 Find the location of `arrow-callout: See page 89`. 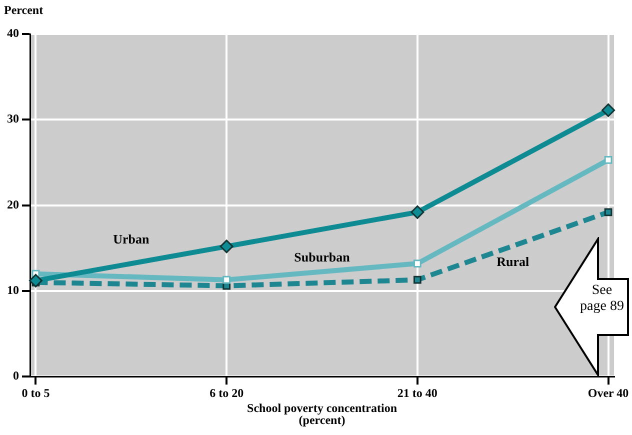

arrow-callout: See page 89 is located at coordinates (592, 307).